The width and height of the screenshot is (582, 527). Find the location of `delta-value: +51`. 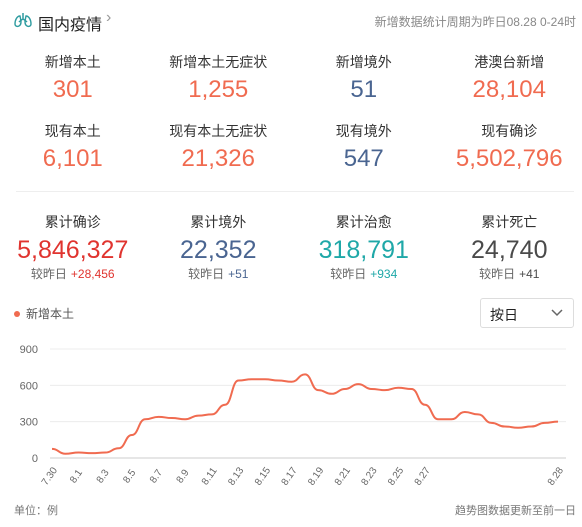

delta-value: +51 is located at coordinates (238, 274).